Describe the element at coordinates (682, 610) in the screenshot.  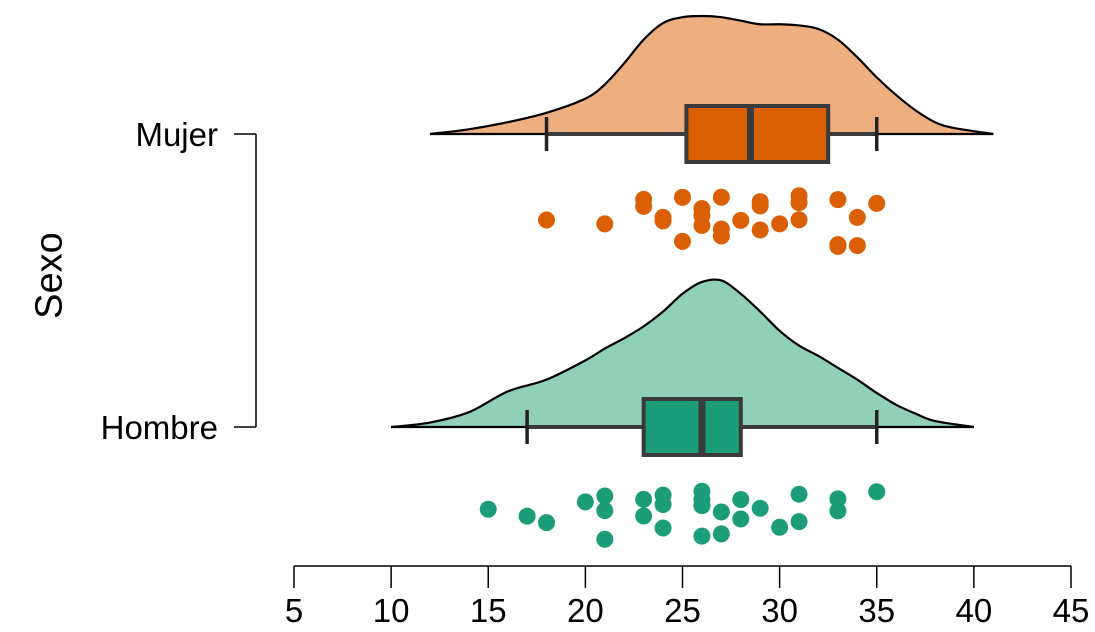
I see `x-tick-label: 25` at that location.